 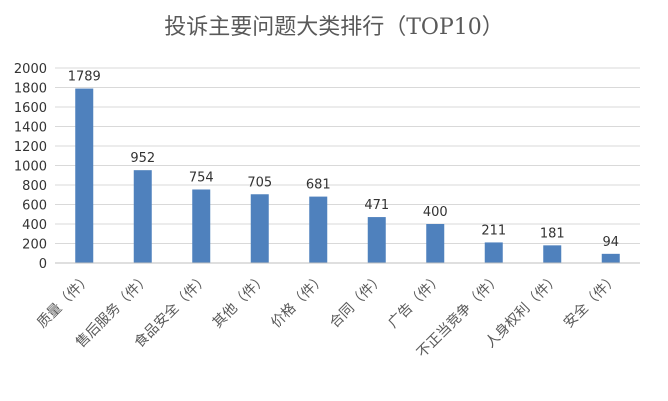 What do you see at coordinates (34, 186) in the screenshot?
I see `y-tick-label: 800` at bounding box center [34, 186].